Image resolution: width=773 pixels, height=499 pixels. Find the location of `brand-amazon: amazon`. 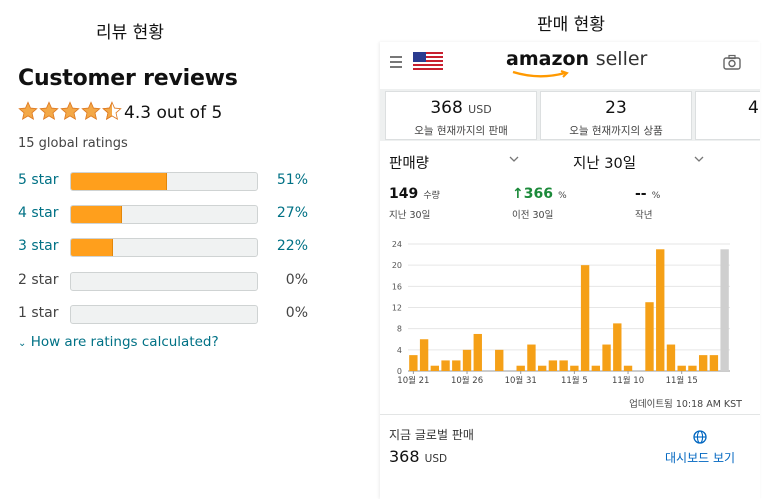

brand-amazon: amazon is located at coordinates (548, 59).